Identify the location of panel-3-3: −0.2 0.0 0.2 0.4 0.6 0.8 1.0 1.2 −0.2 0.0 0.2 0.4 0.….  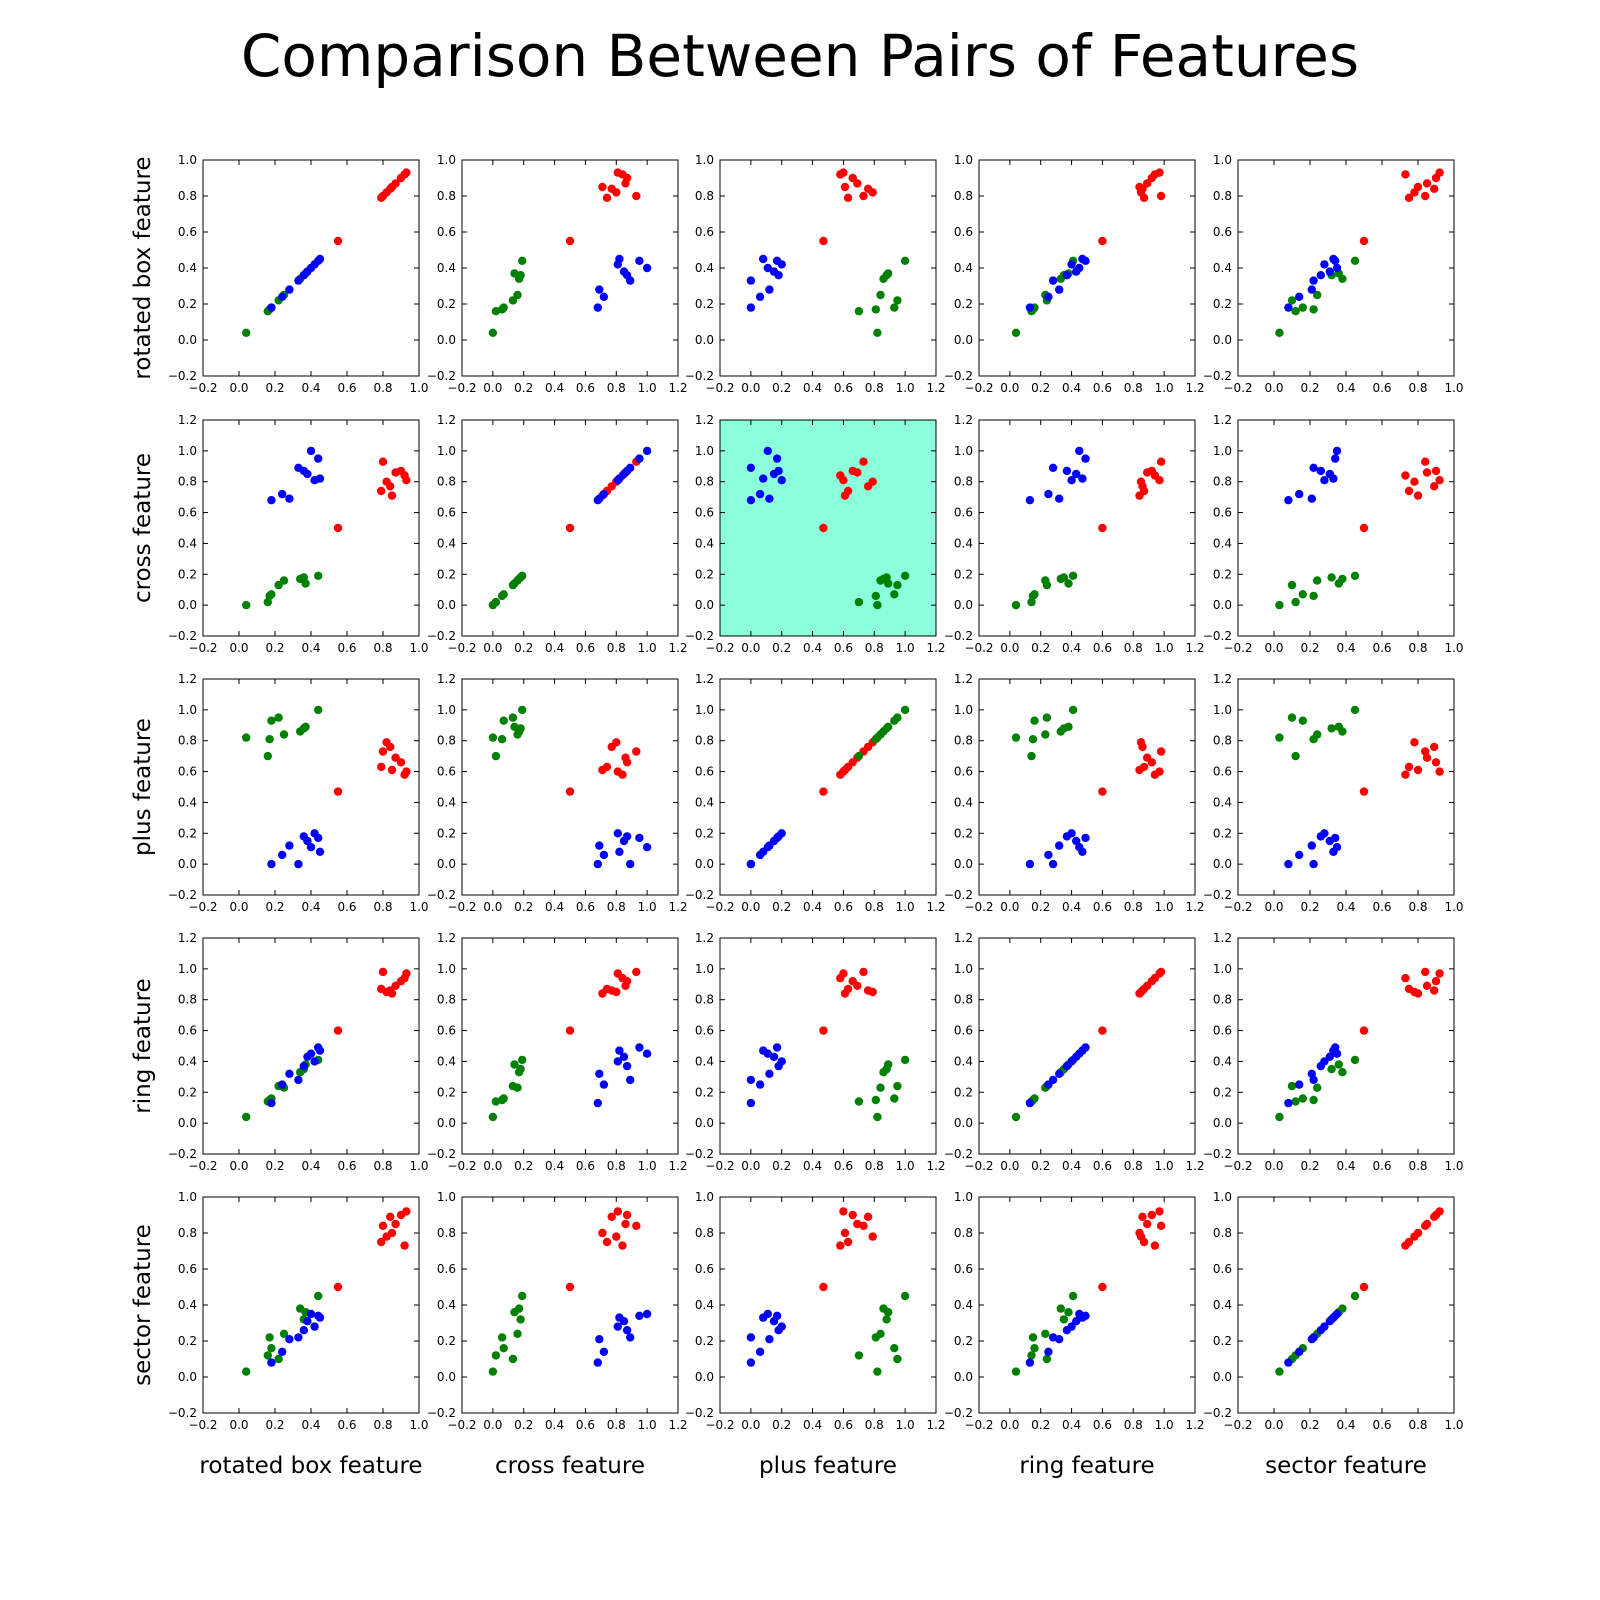
(1074, 1052).